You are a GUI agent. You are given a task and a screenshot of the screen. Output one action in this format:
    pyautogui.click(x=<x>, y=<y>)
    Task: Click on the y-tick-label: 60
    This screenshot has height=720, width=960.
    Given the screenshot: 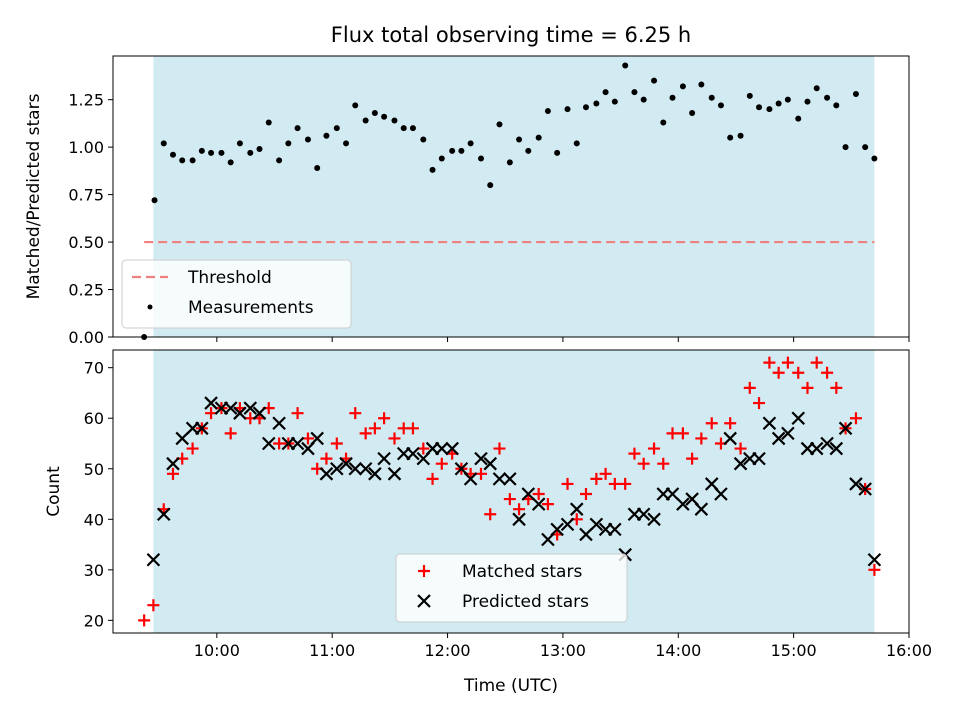 What is the action you would take?
    pyautogui.click(x=94, y=418)
    